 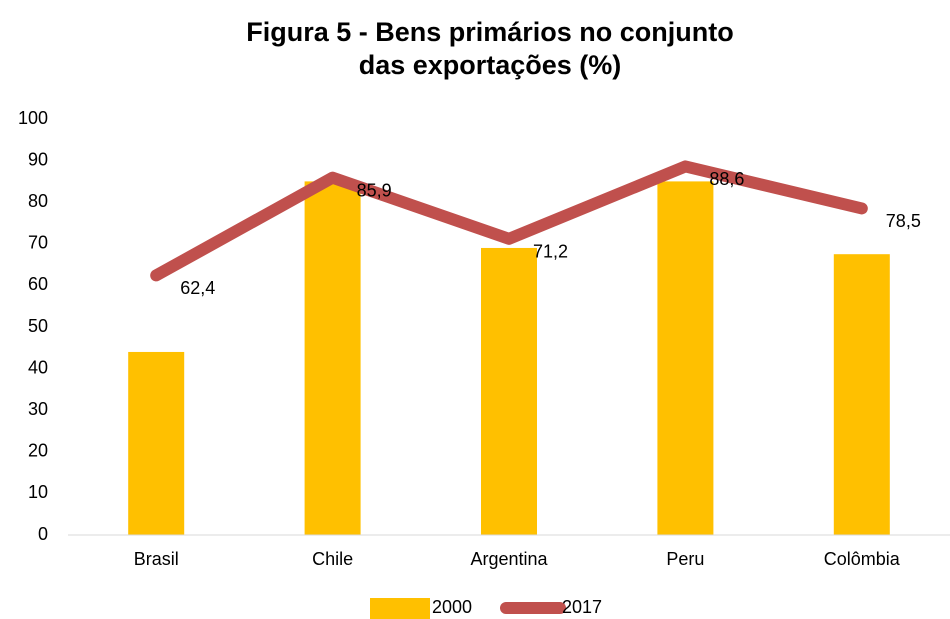 What do you see at coordinates (374, 190) in the screenshot?
I see `data-label: 85,9` at bounding box center [374, 190].